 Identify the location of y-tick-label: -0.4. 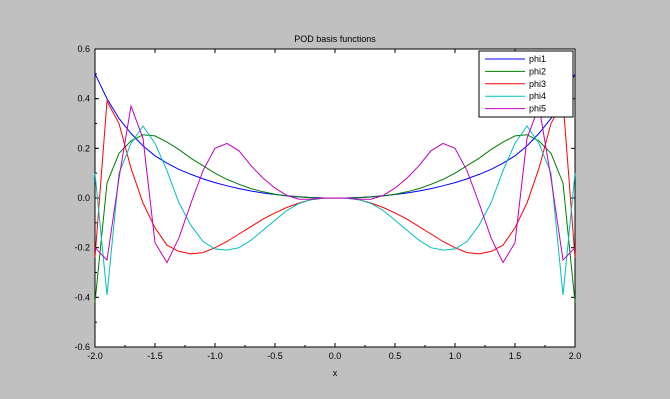
(82, 297).